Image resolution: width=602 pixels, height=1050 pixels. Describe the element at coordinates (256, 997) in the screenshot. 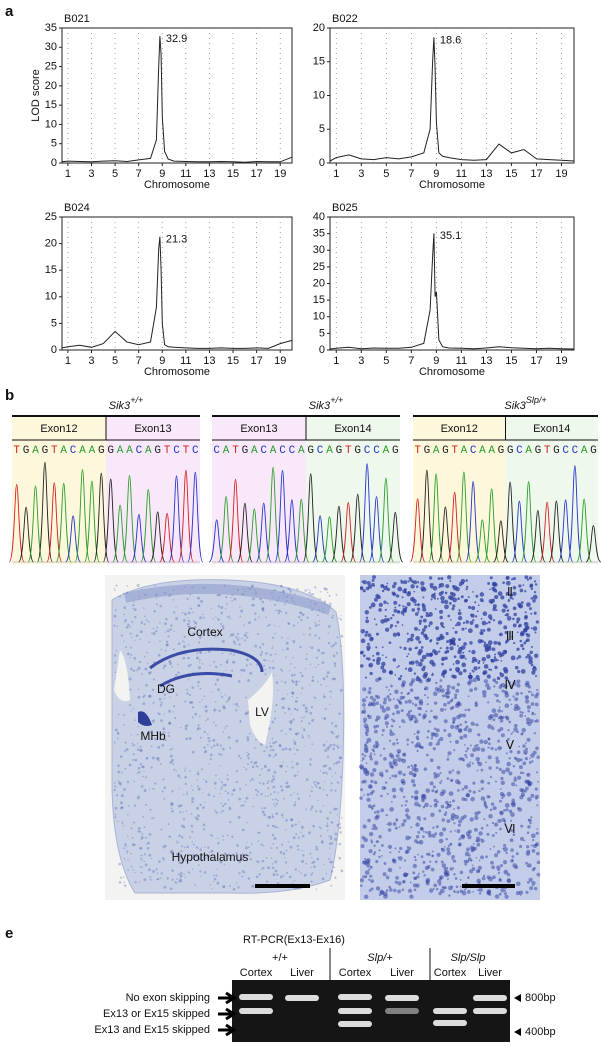

I see `gel-band` at that location.